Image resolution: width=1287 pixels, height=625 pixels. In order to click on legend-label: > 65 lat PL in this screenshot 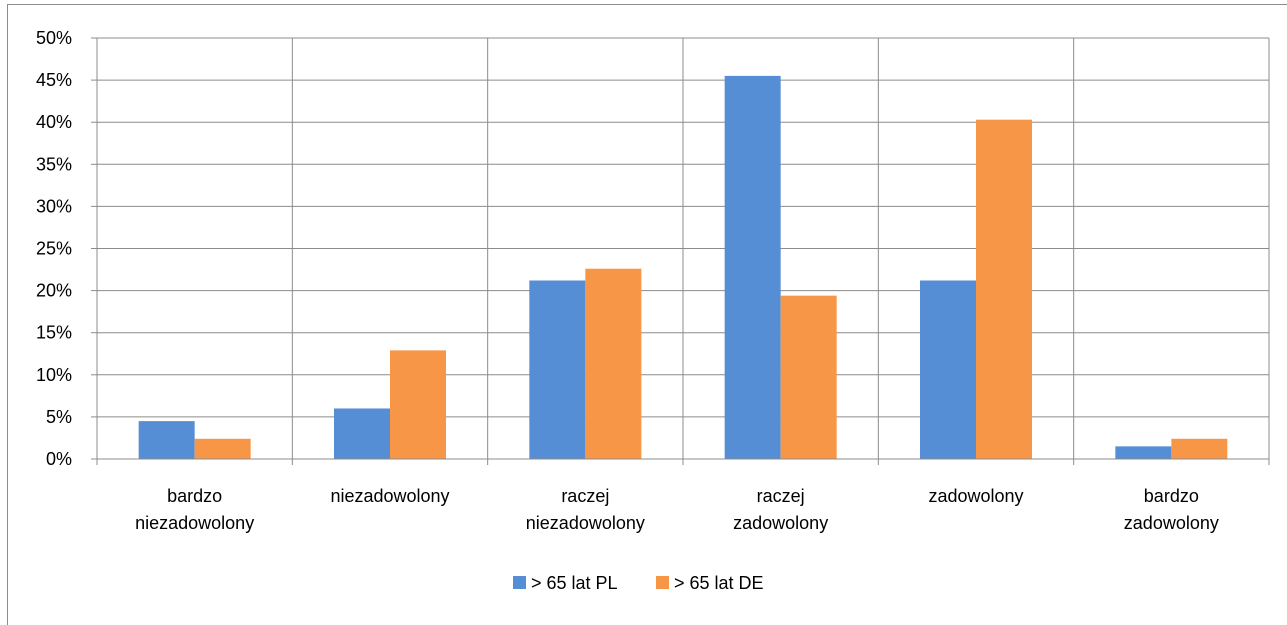, I will do `click(574, 583)`.